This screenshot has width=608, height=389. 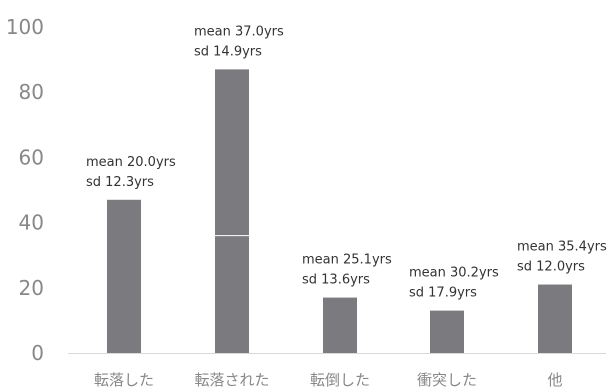 I want to click on bar-annotation-sd: sd 12.0yrs, so click(x=551, y=267).